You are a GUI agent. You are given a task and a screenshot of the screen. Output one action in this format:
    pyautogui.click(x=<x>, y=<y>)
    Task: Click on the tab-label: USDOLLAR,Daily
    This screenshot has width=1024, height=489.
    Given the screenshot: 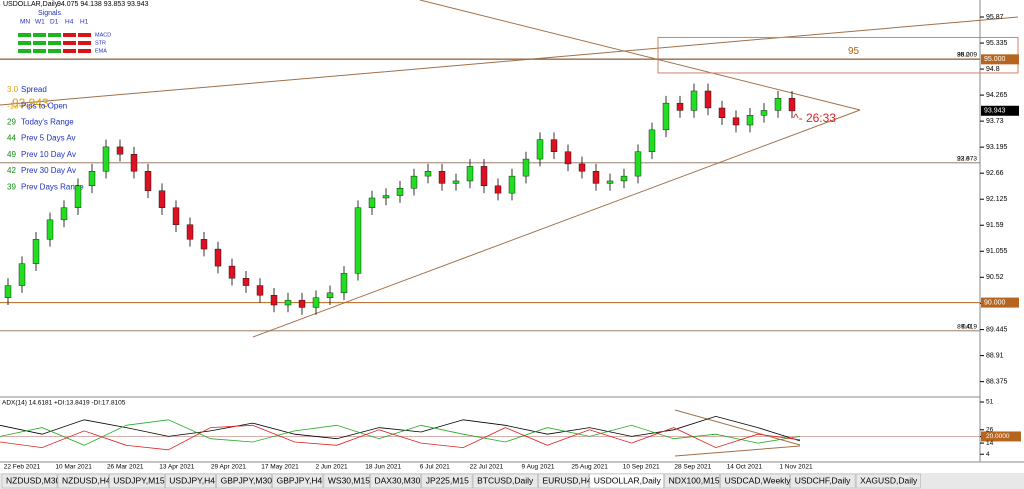 What is the action you would take?
    pyautogui.click(x=628, y=480)
    